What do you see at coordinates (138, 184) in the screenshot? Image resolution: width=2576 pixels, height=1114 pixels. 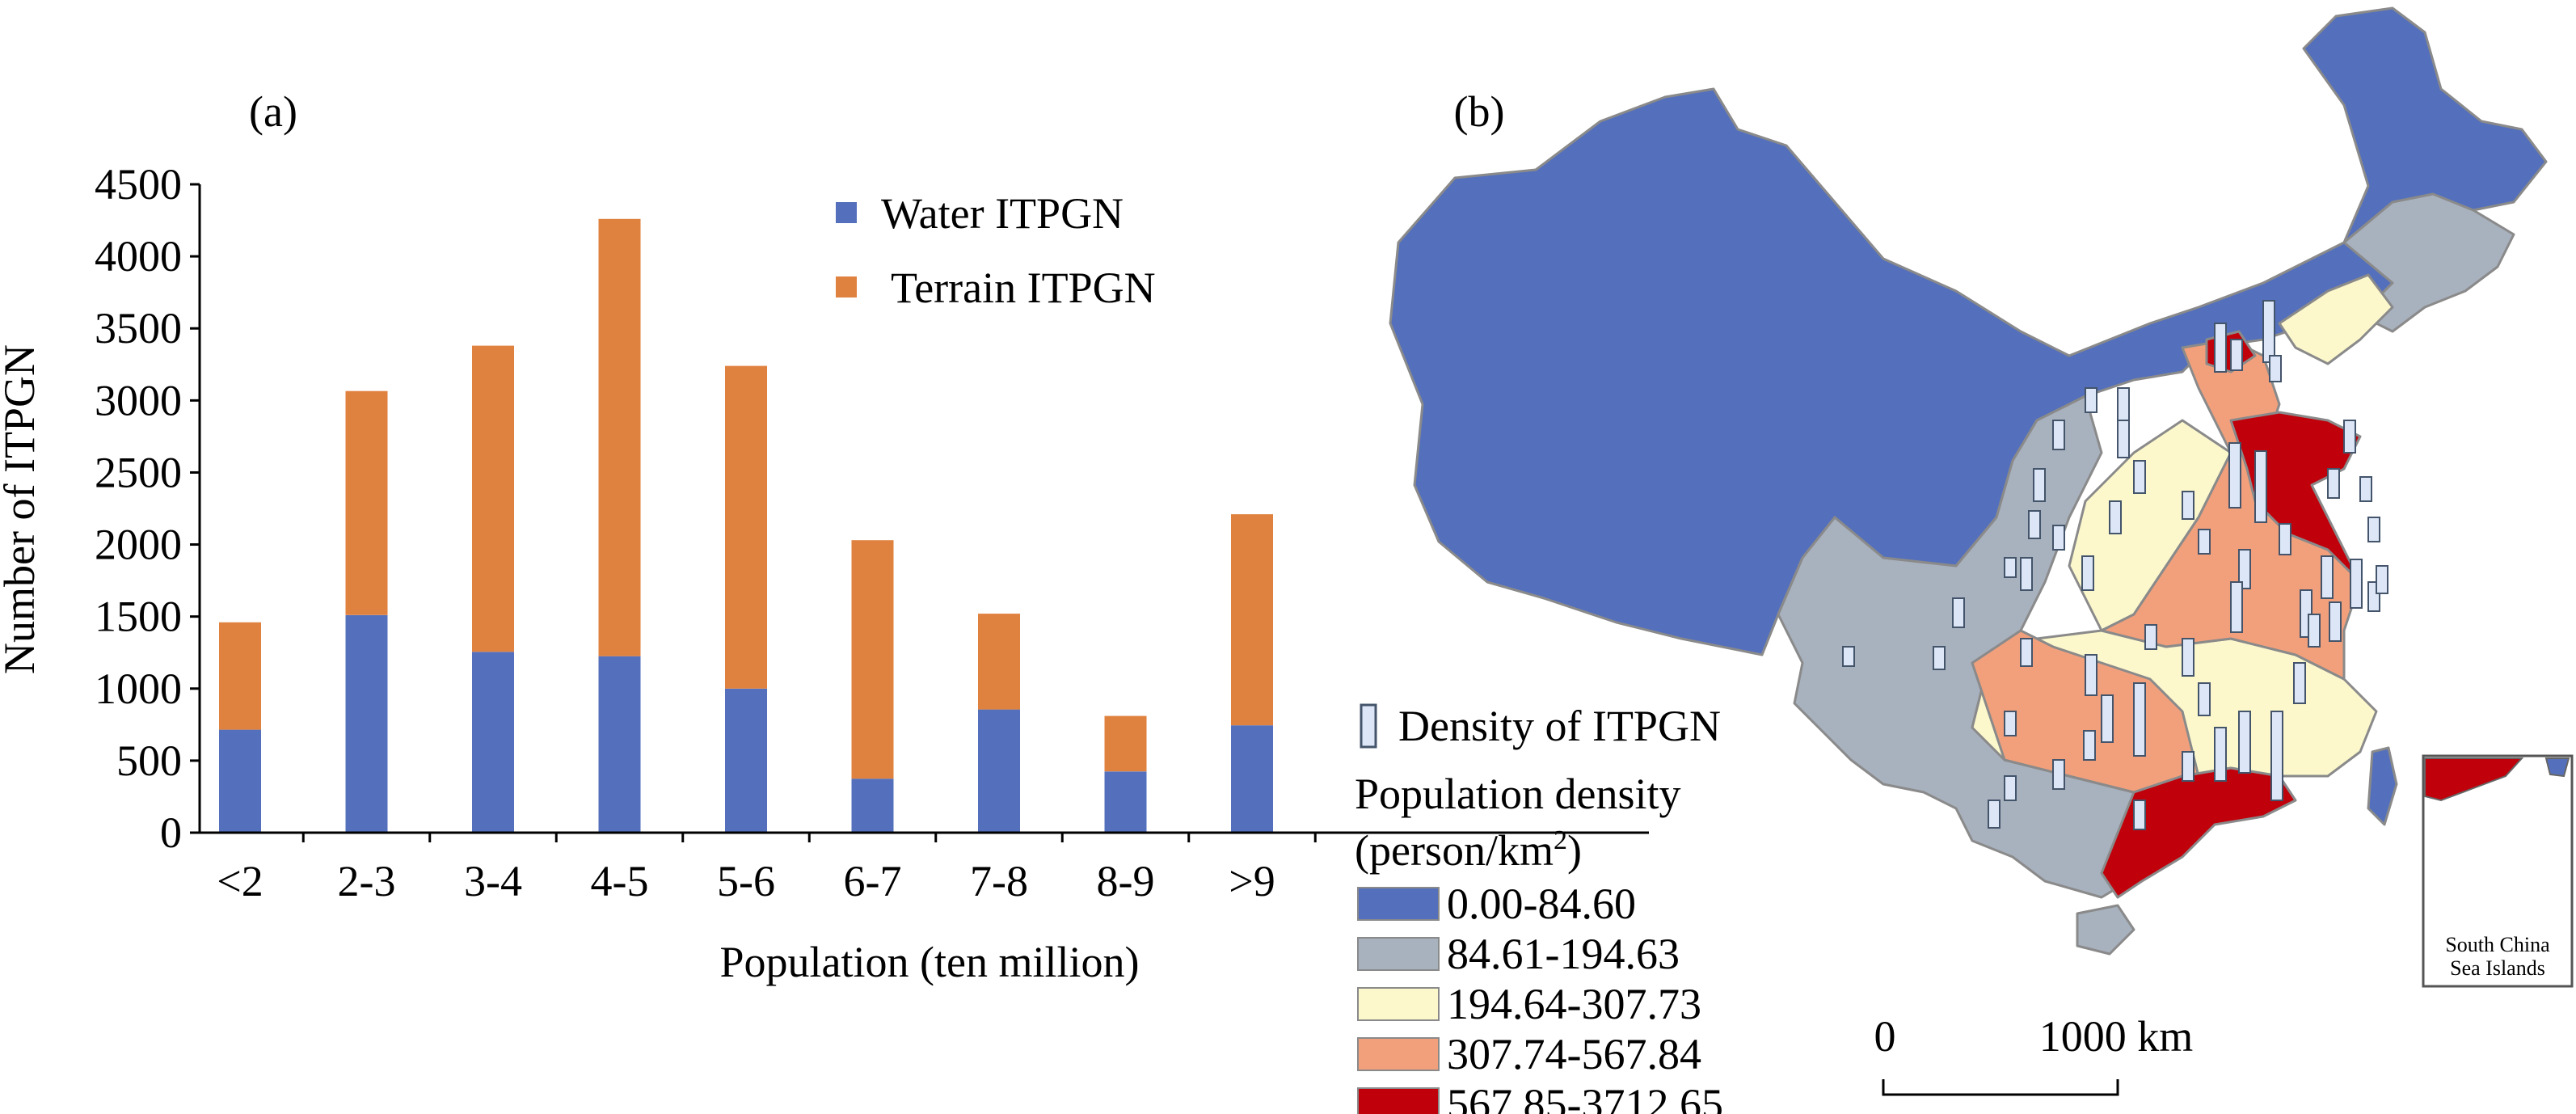 I see `y-tick-label-9: 4500` at bounding box center [138, 184].